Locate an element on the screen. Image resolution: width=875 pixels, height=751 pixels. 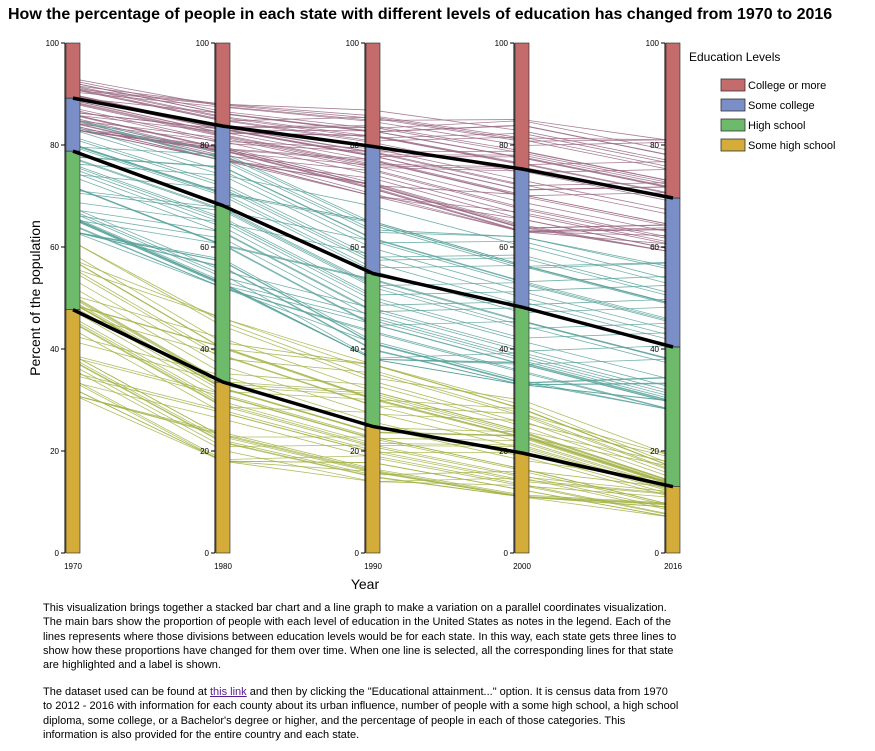
dataset-text-before: The dataset used can be found at is located at coordinates (126, 692).